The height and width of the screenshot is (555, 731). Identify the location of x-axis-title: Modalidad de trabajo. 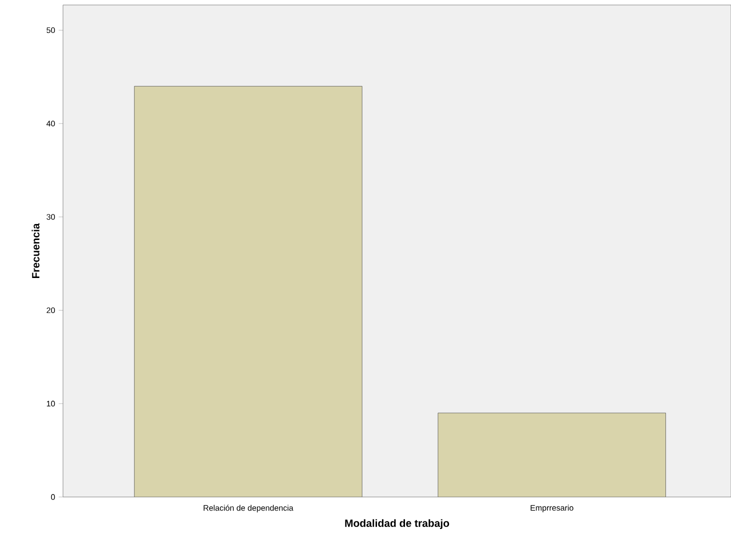
(397, 524).